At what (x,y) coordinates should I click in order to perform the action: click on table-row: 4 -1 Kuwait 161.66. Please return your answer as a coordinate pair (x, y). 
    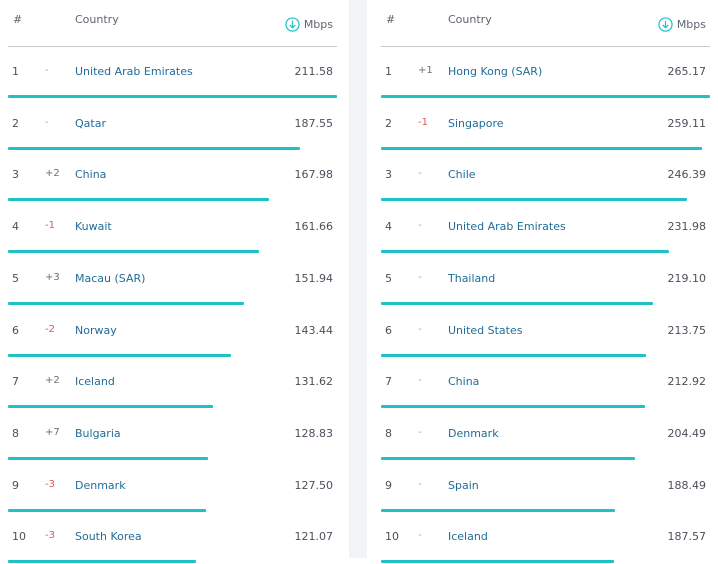
    Looking at the image, I should click on (172, 228).